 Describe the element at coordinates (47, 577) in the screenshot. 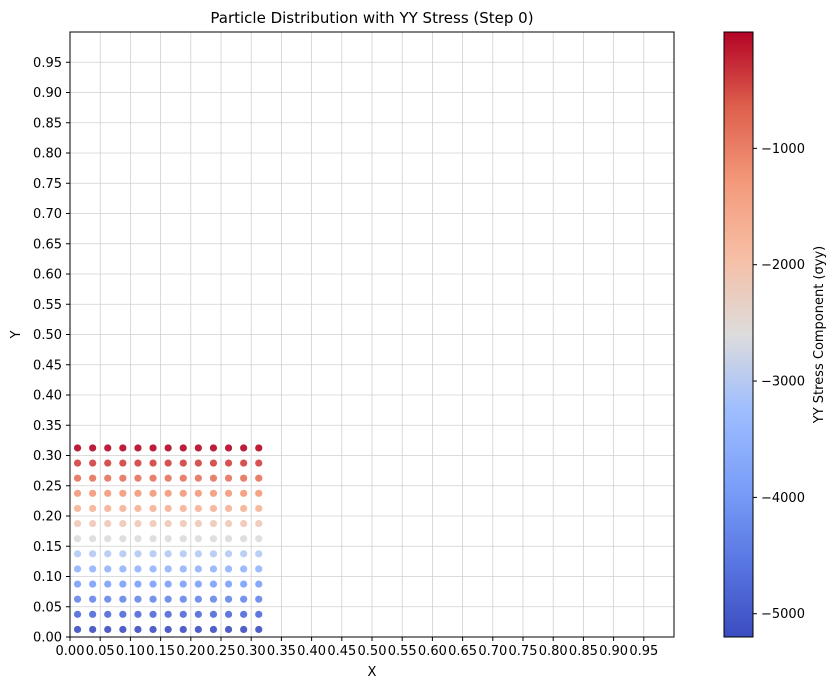

I see `y-tick-label: 0.10` at that location.